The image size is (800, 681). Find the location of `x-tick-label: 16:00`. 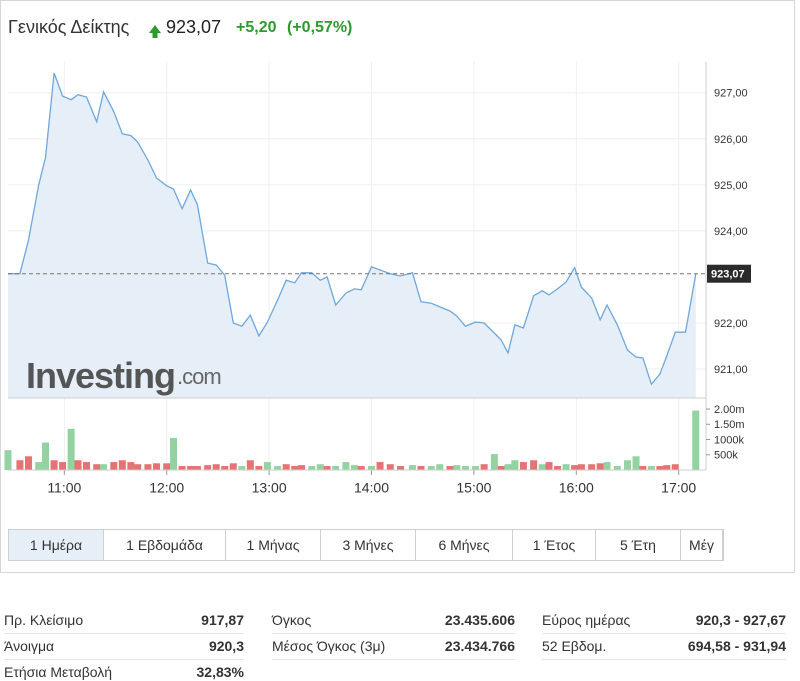

x-tick-label: 16:00 is located at coordinates (576, 488).